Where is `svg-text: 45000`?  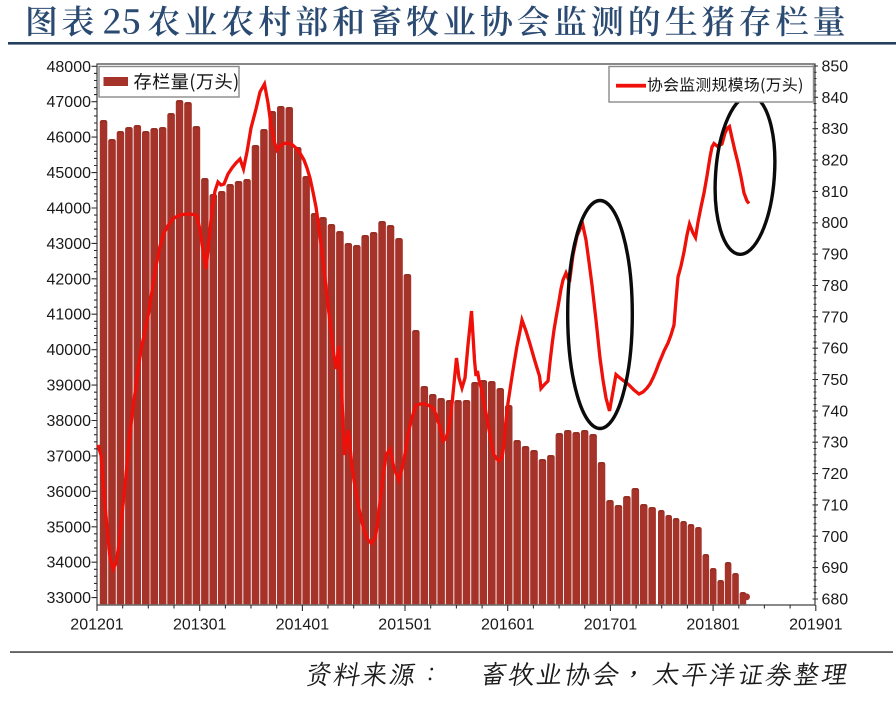
svg-text: 45000 is located at coordinates (69, 173).